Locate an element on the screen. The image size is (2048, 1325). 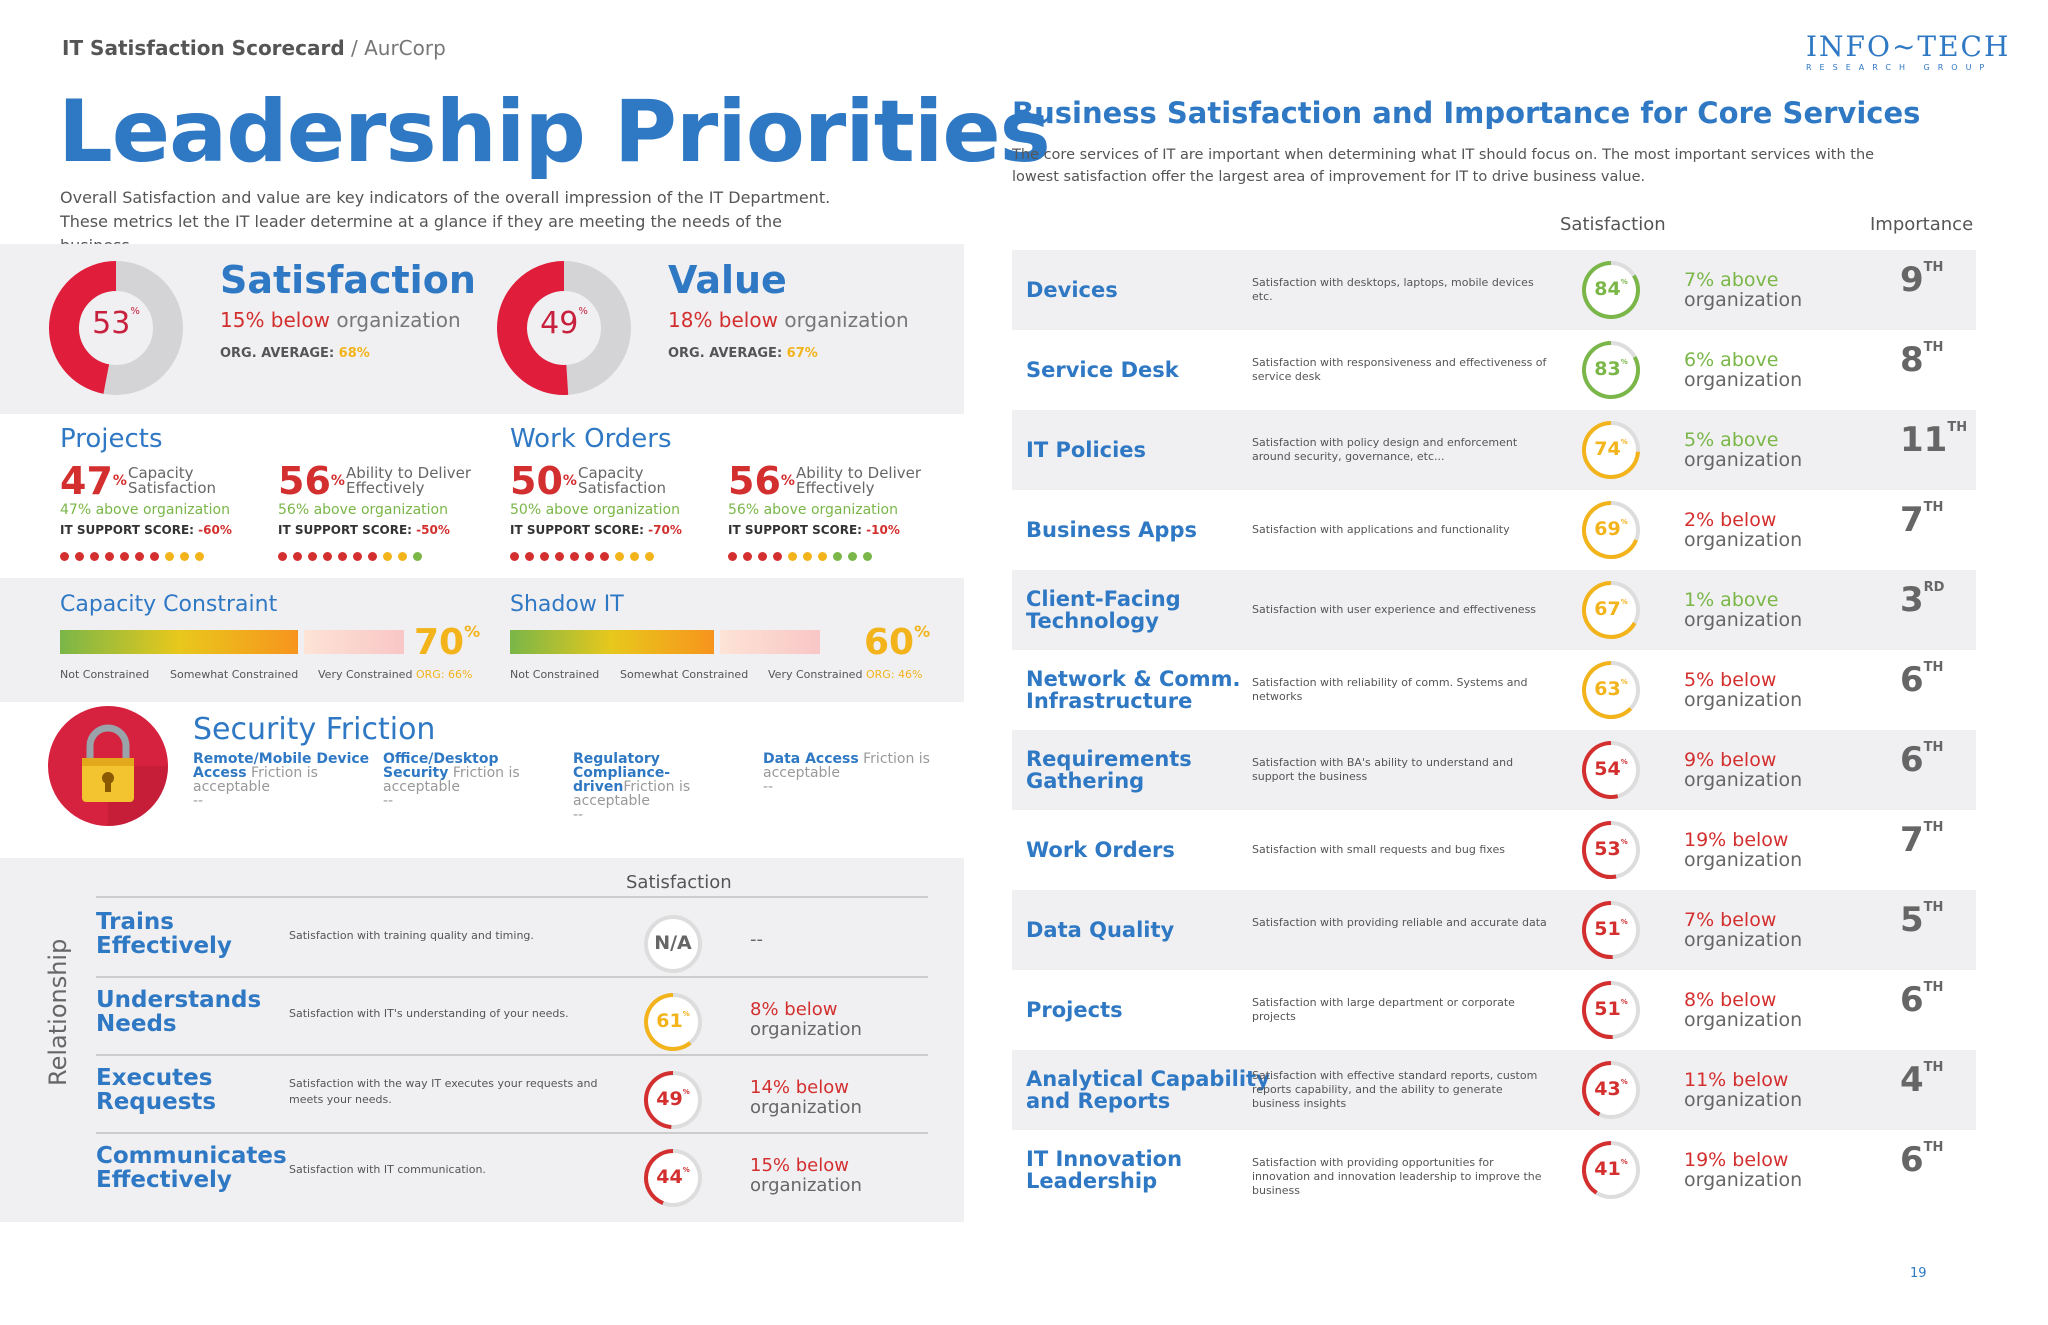
org-average: ORG. AVERAGE: 68% is located at coordinates (295, 353).